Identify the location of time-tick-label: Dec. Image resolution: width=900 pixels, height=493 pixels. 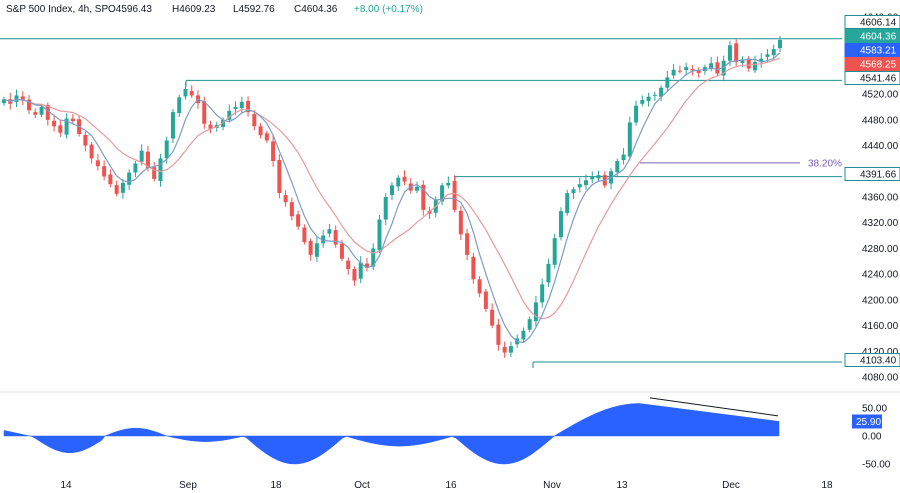
(731, 485).